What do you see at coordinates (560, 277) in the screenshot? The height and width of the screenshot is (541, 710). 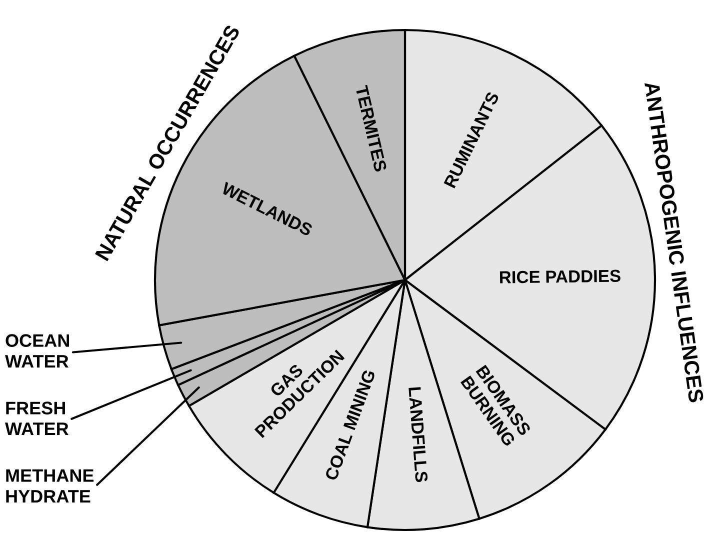 I see `slice-label: RICE PADDIES` at bounding box center [560, 277].